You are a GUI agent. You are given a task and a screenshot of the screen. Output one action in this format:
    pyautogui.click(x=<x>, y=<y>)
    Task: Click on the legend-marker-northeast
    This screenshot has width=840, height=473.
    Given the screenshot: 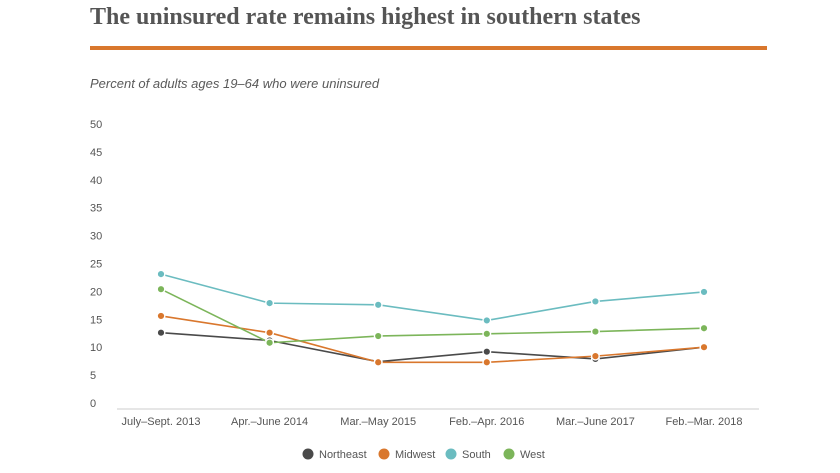 What is the action you would take?
    pyautogui.click(x=308, y=454)
    